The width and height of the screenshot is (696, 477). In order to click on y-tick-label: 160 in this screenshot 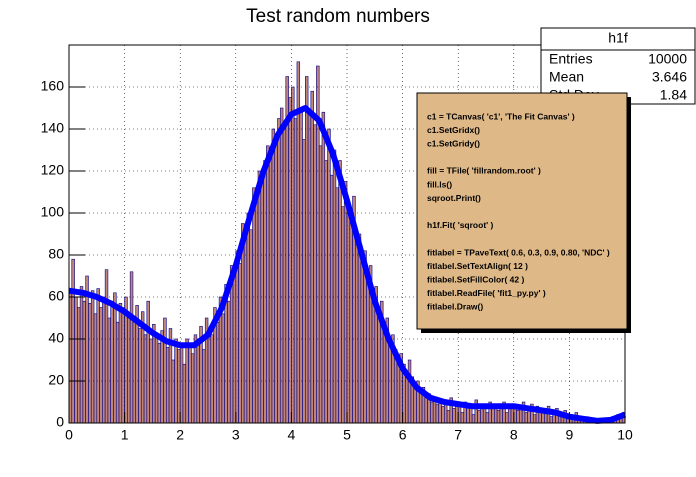, I will do `click(53, 86)`.